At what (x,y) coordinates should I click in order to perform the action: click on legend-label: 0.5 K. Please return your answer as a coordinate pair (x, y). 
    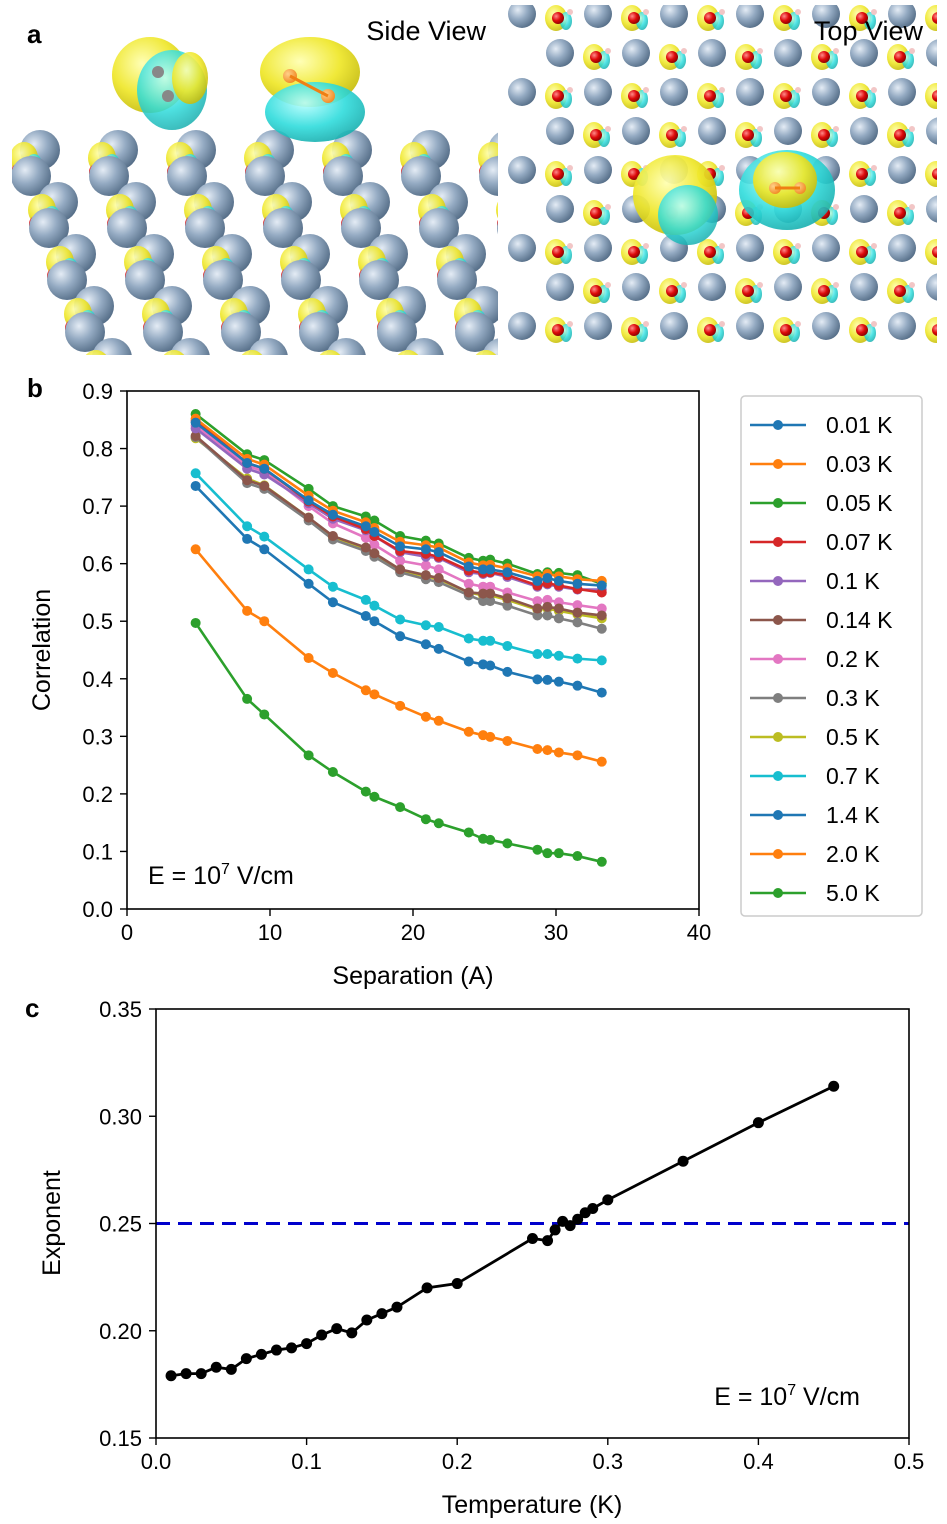
    Looking at the image, I should click on (853, 737).